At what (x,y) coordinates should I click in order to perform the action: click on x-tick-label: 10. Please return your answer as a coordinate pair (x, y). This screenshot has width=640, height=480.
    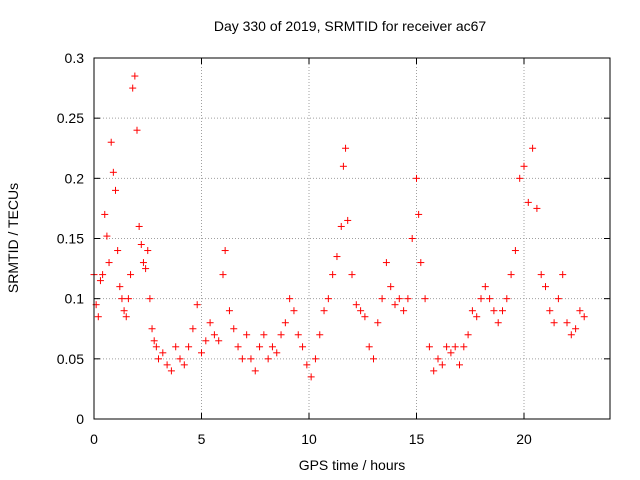
    Looking at the image, I should click on (309, 439).